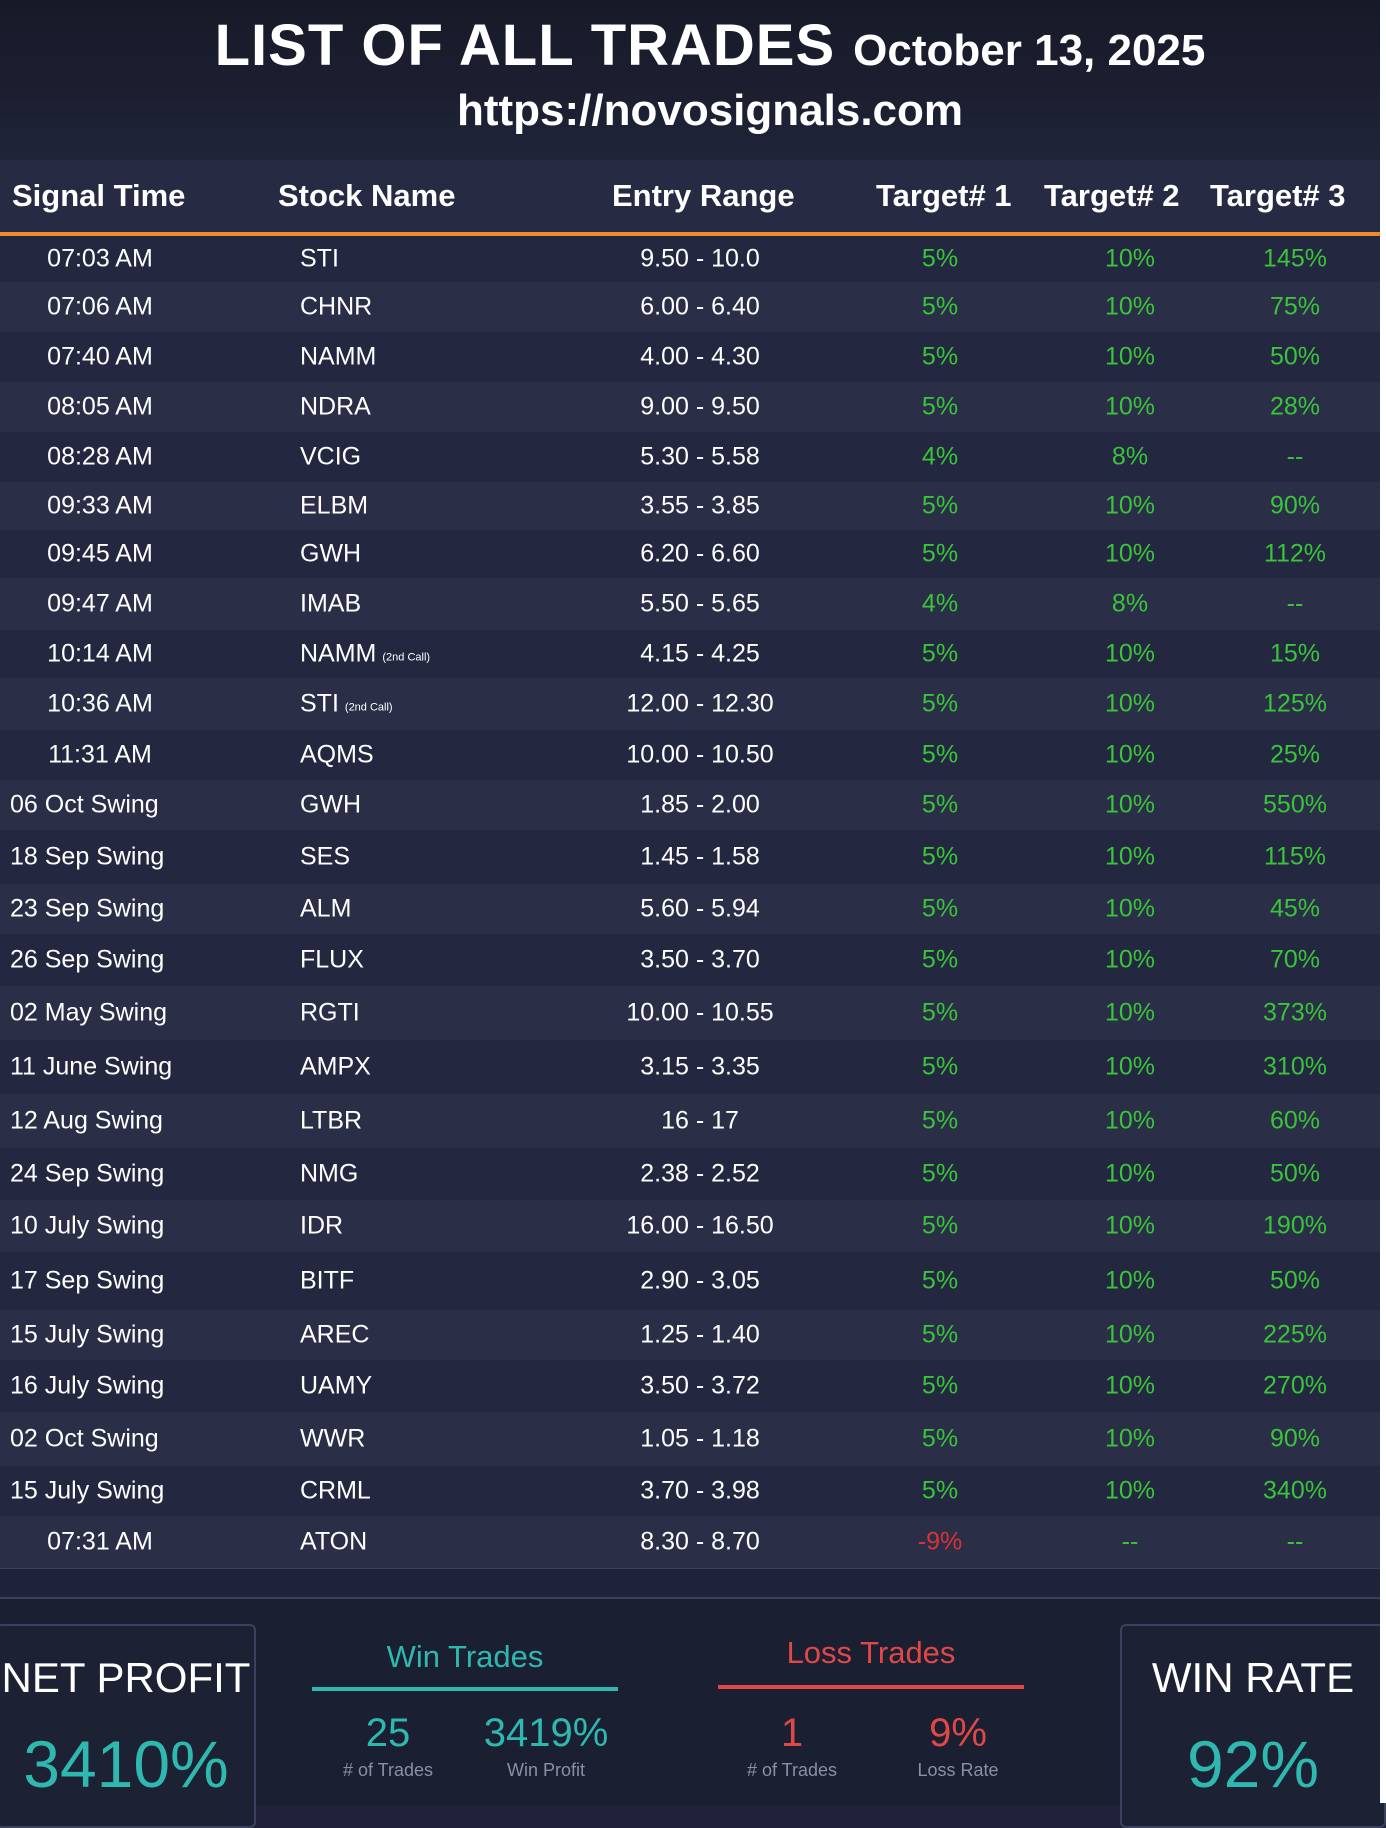 The height and width of the screenshot is (1828, 1386). I want to click on stock-symbol: IDR, so click(322, 1225).